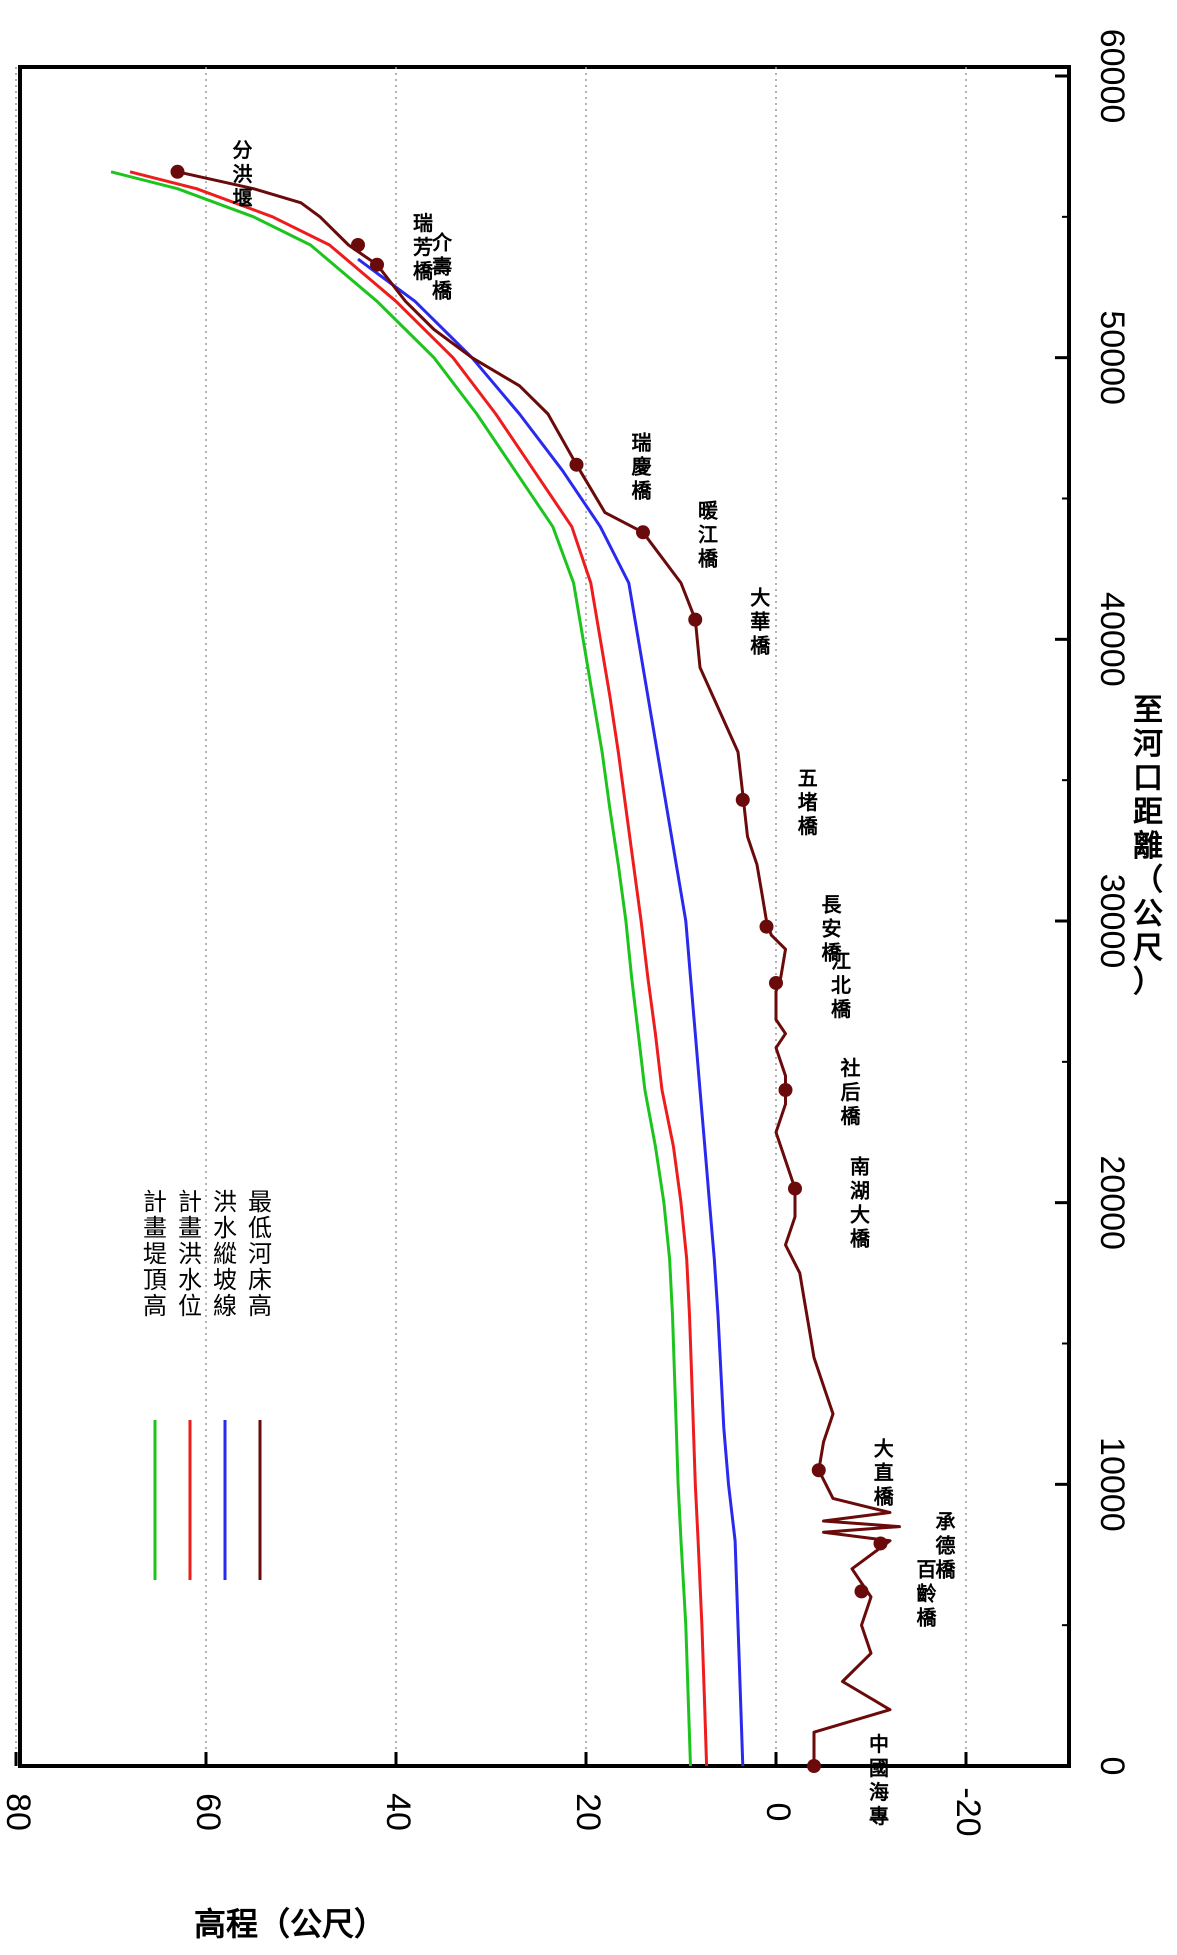  Describe the element at coordinates (18, 1812) in the screenshot. I see `y-tick-label: 80` at that location.